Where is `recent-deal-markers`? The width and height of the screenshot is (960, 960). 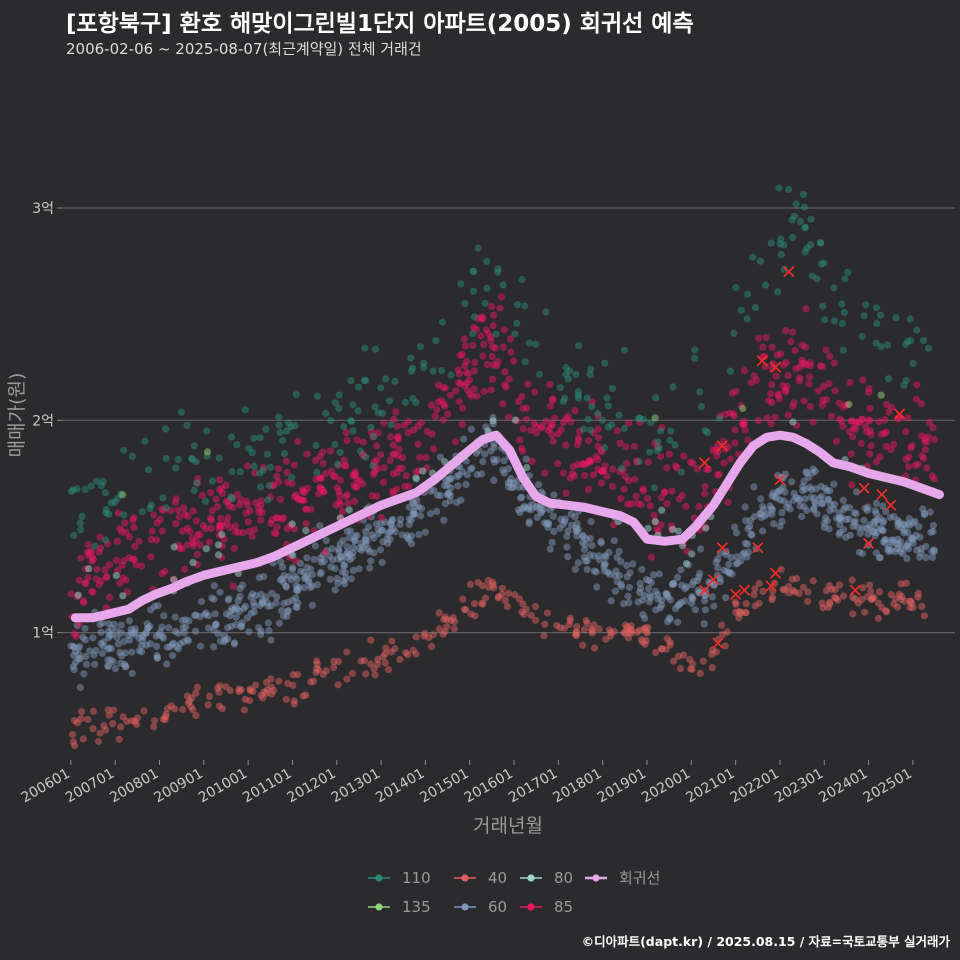 recent-deal-markers is located at coordinates (802, 457).